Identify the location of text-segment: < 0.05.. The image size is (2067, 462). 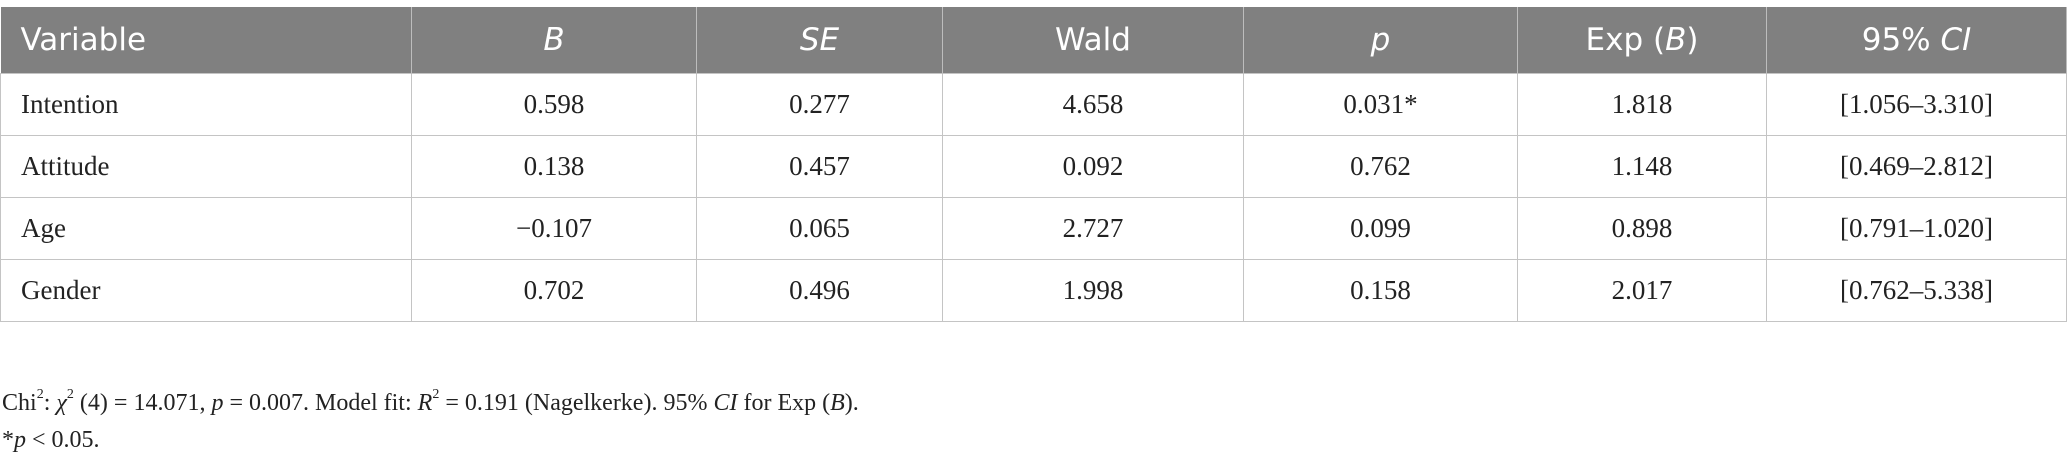
(63, 440).